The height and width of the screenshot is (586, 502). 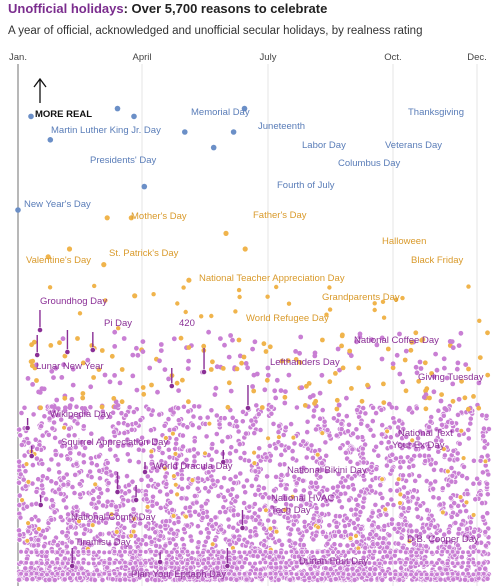 What do you see at coordinates (185, 132) in the screenshot?
I see `official-holiday-dot` at bounding box center [185, 132].